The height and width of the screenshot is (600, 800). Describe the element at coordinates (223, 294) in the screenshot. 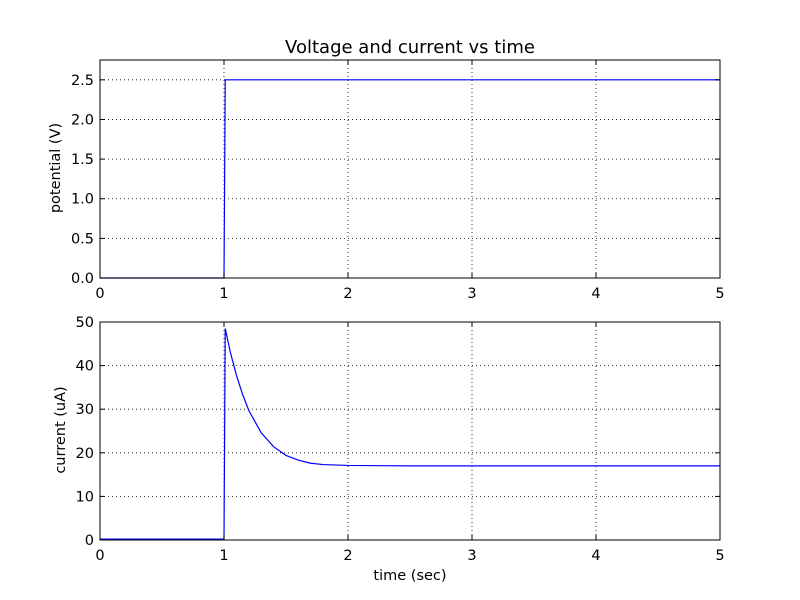

I see `voltage-x-tick-label: 1` at that location.